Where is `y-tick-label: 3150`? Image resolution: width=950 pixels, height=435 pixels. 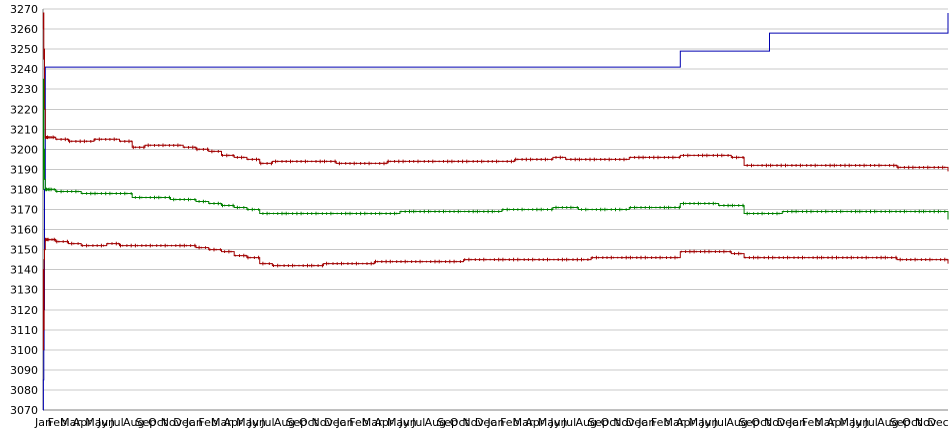
y-tick-label: 3150 is located at coordinates (24, 250).